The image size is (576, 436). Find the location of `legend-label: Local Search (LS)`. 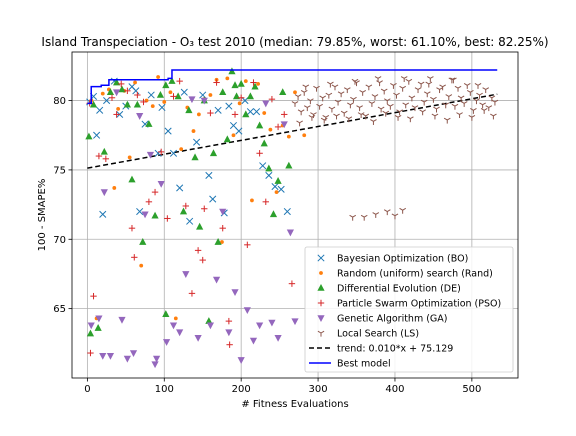

legend-label: Local Search (LS) is located at coordinates (378, 334).